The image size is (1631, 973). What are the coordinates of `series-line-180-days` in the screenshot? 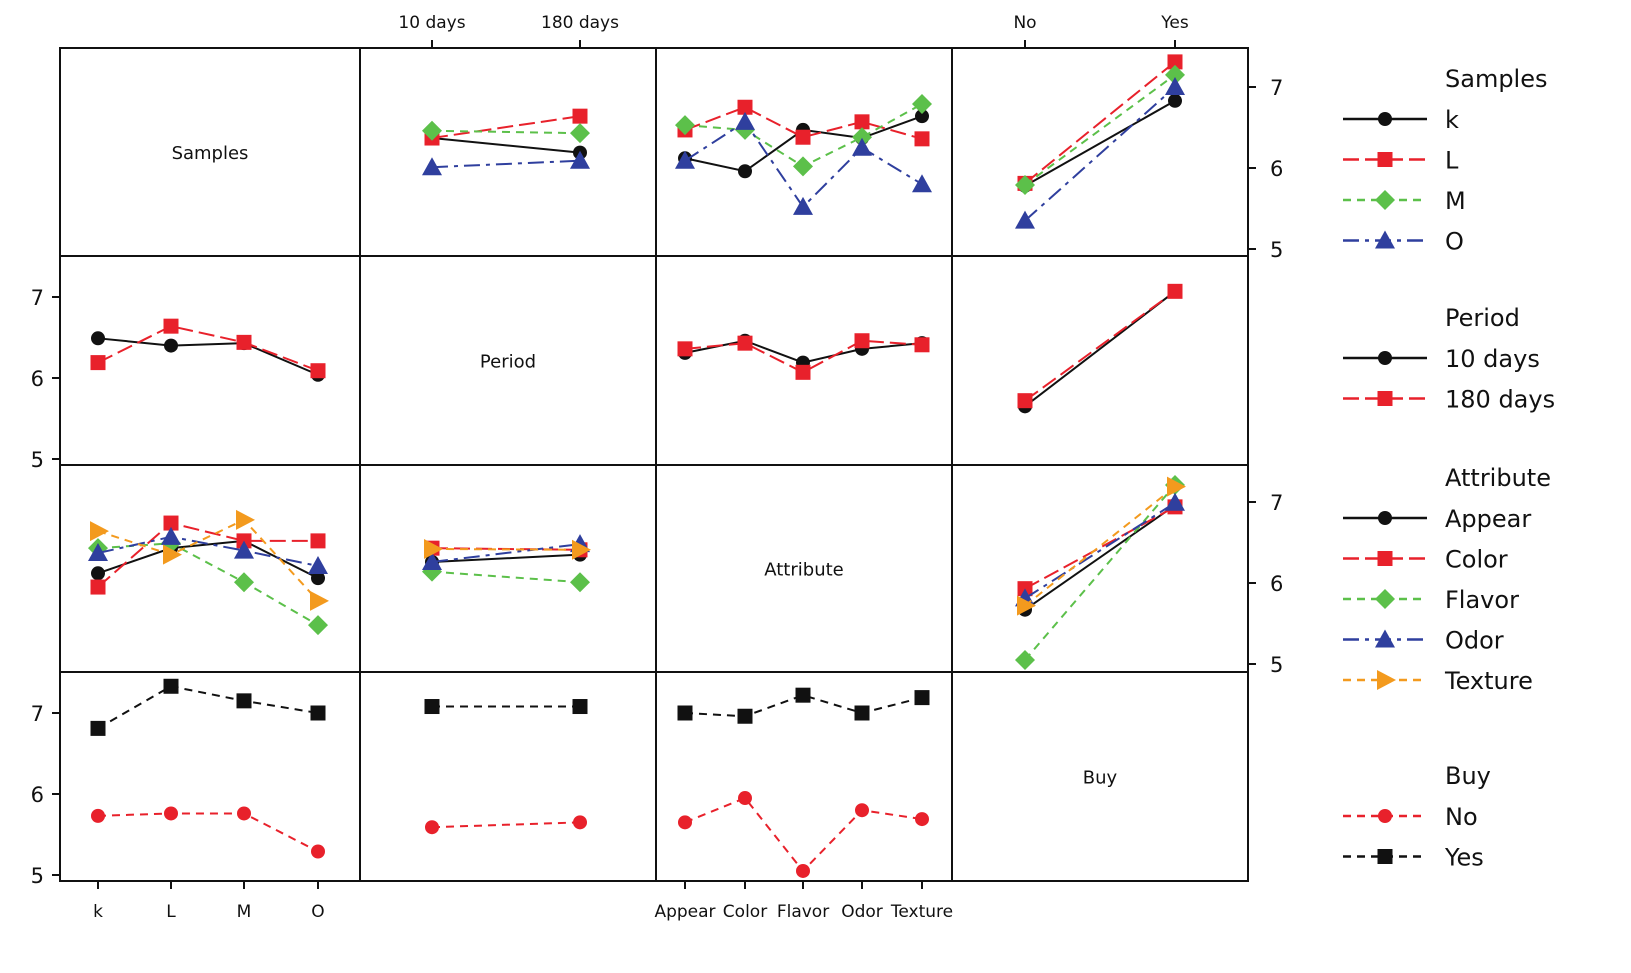 It's located at (1100, 346).